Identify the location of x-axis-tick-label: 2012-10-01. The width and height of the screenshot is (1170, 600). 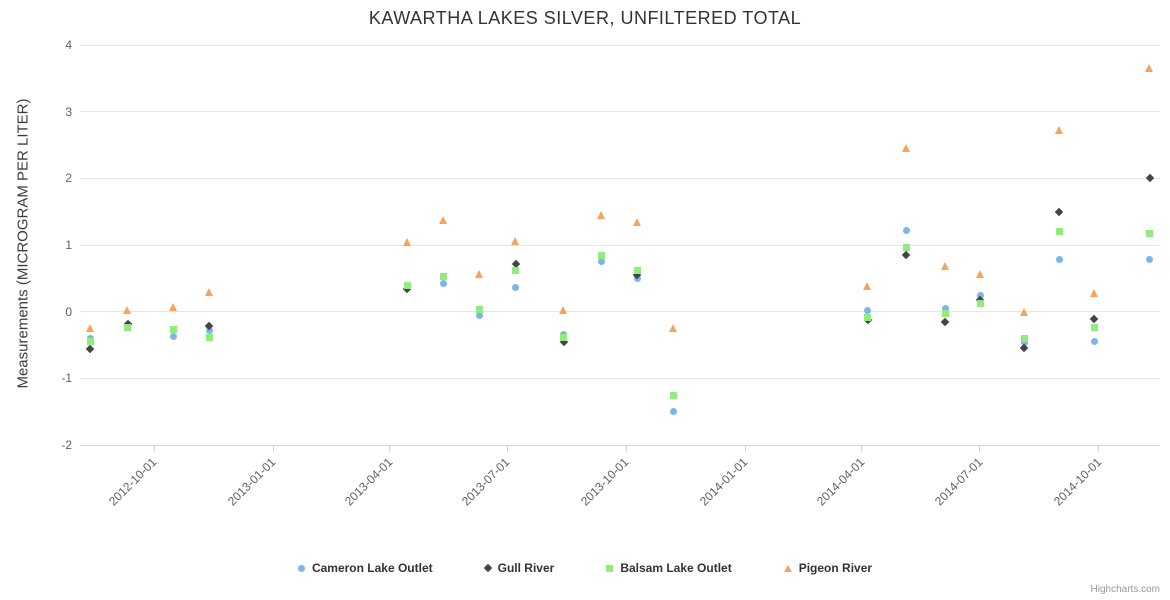
(133, 482).